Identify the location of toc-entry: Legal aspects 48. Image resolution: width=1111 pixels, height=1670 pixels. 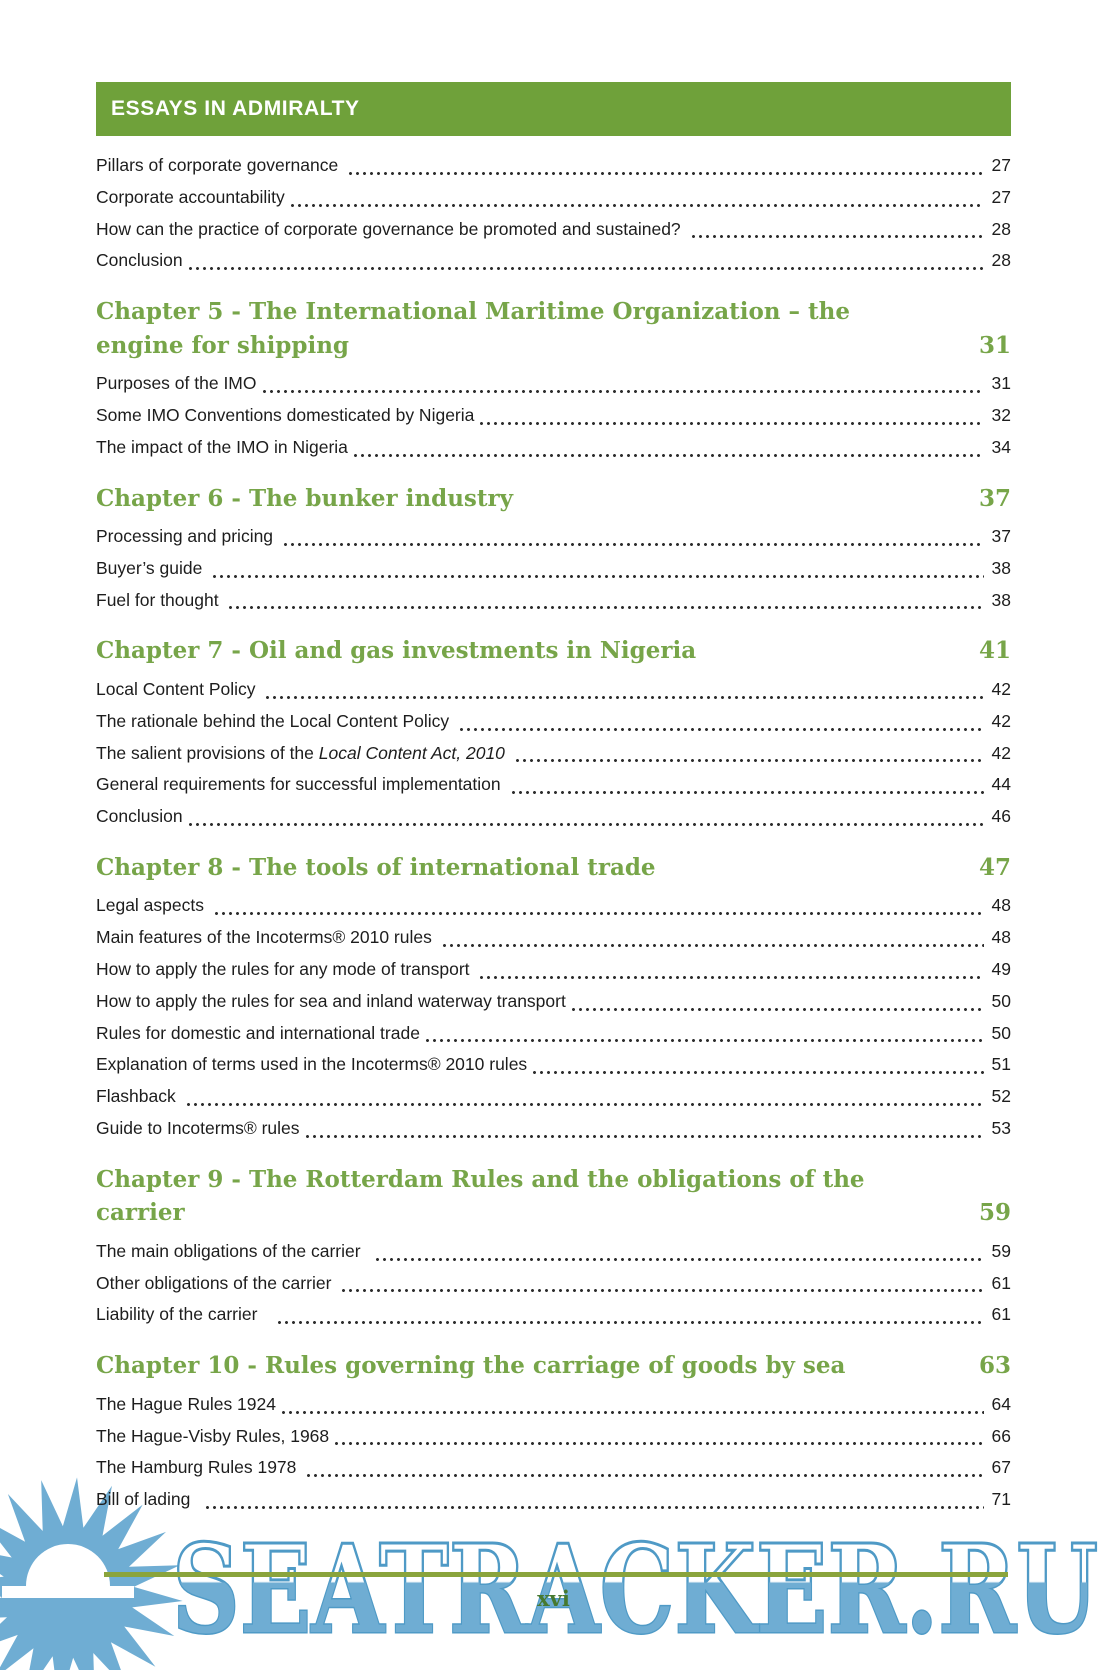
(553, 906).